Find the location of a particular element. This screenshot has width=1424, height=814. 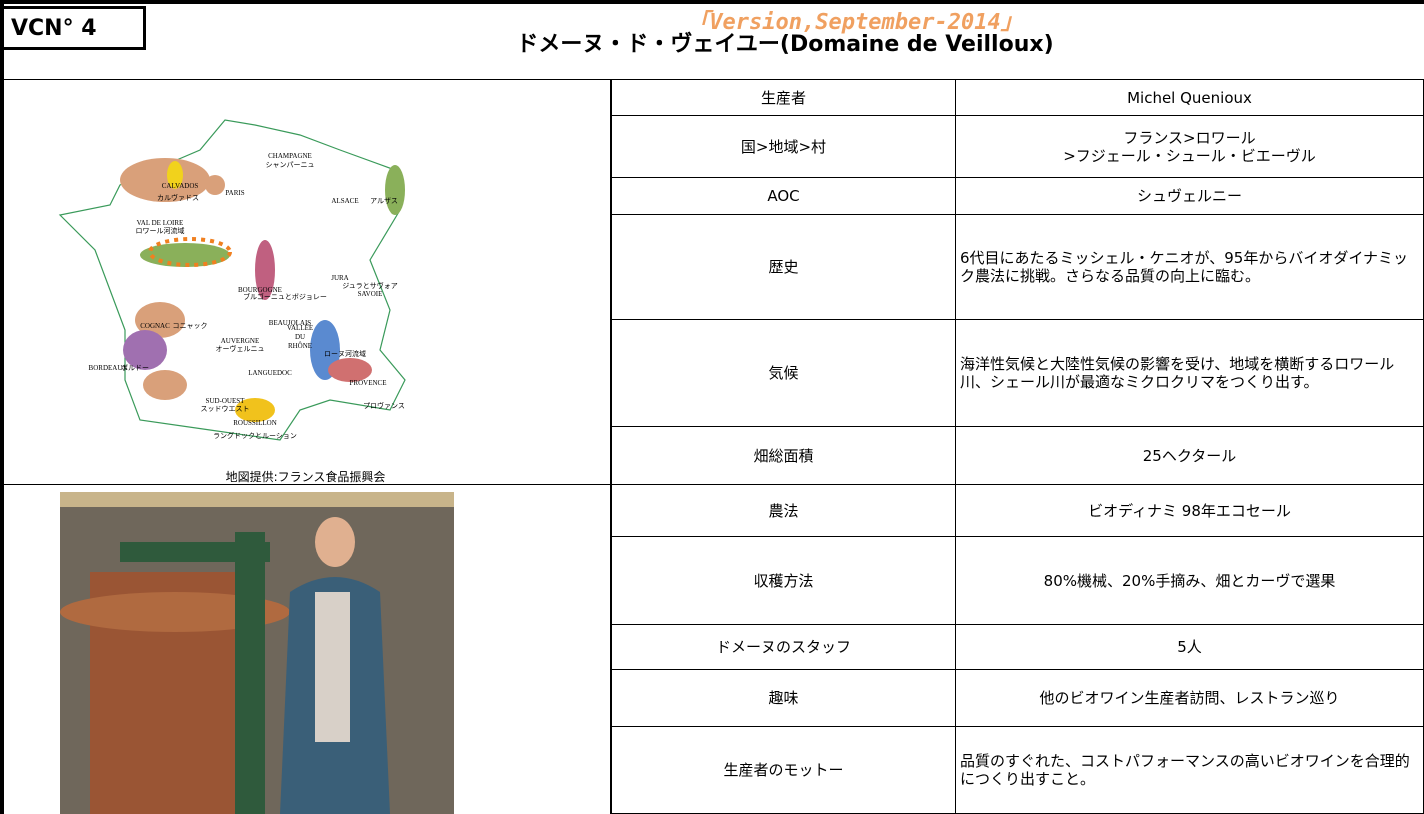

left-border is located at coordinates (2, 407).